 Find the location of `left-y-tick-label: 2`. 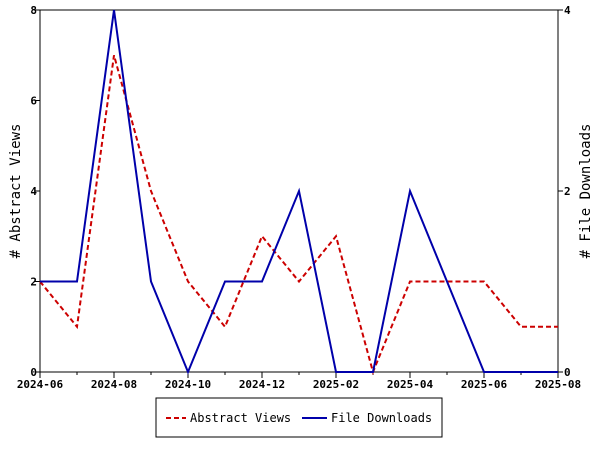

left-y-tick-label: 2 is located at coordinates (33, 282).